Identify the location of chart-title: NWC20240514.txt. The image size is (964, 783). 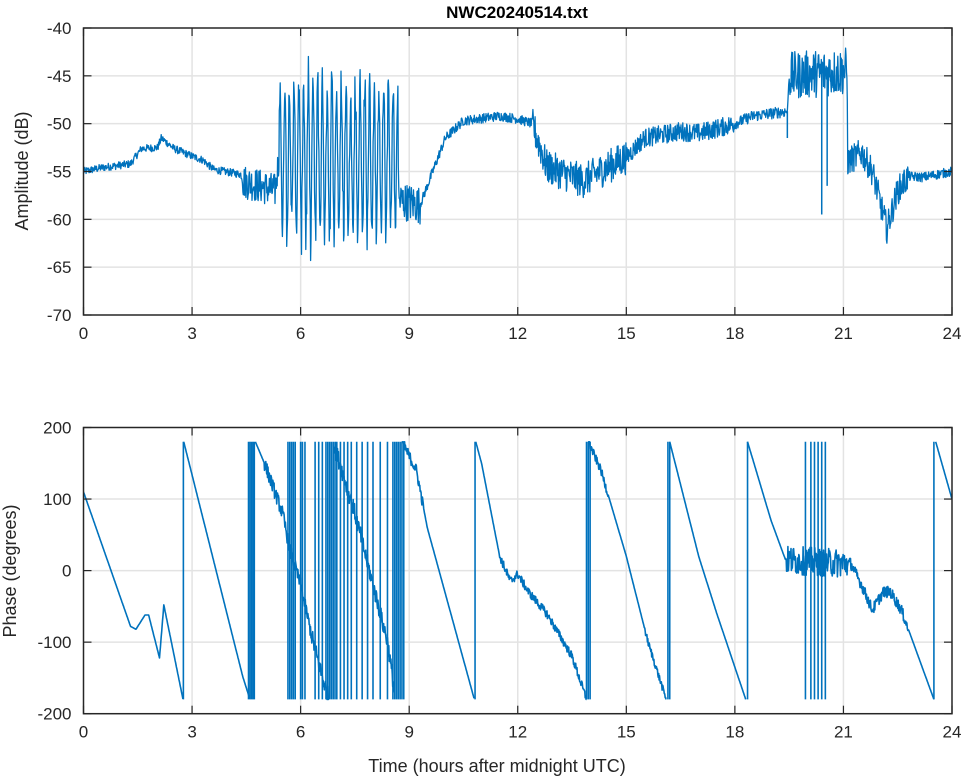
(517, 12).